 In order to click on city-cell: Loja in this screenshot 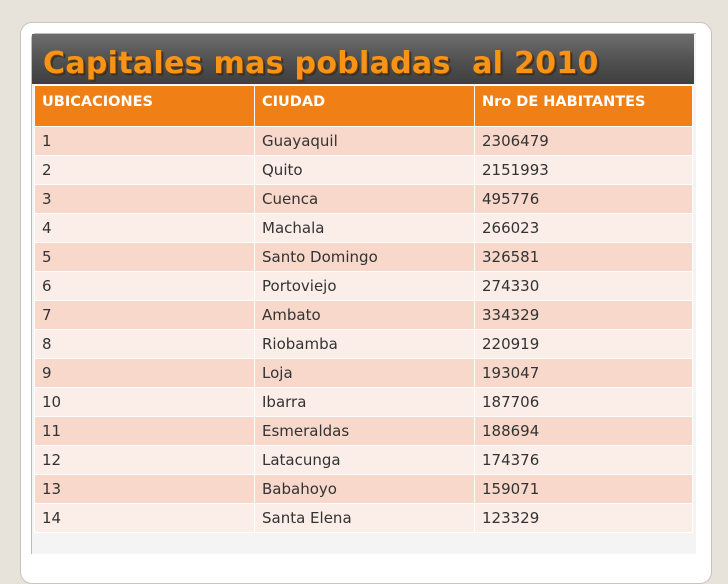, I will do `click(364, 373)`.